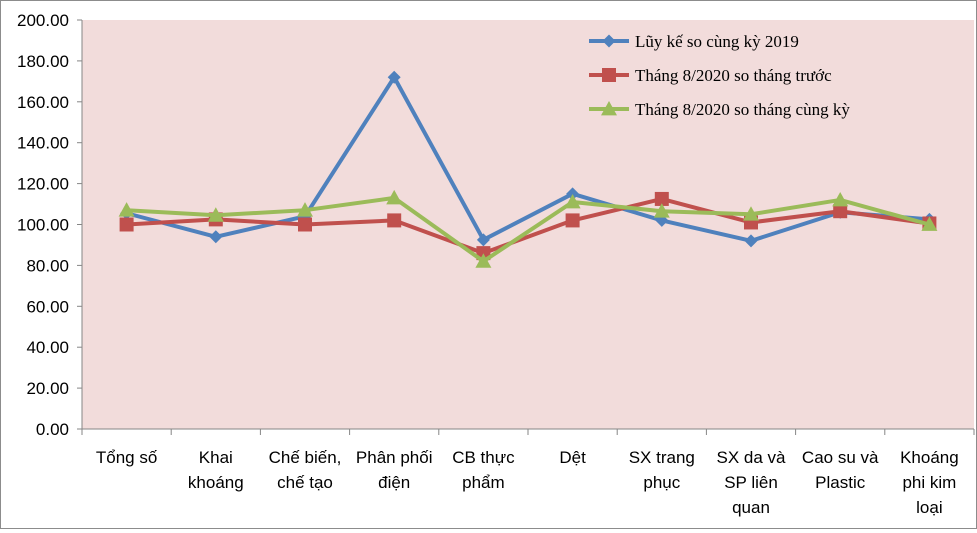 Image resolution: width=977 pixels, height=533 pixels. Describe the element at coordinates (216, 482) in the screenshot. I see `x-category-label-line: khoáng` at that location.